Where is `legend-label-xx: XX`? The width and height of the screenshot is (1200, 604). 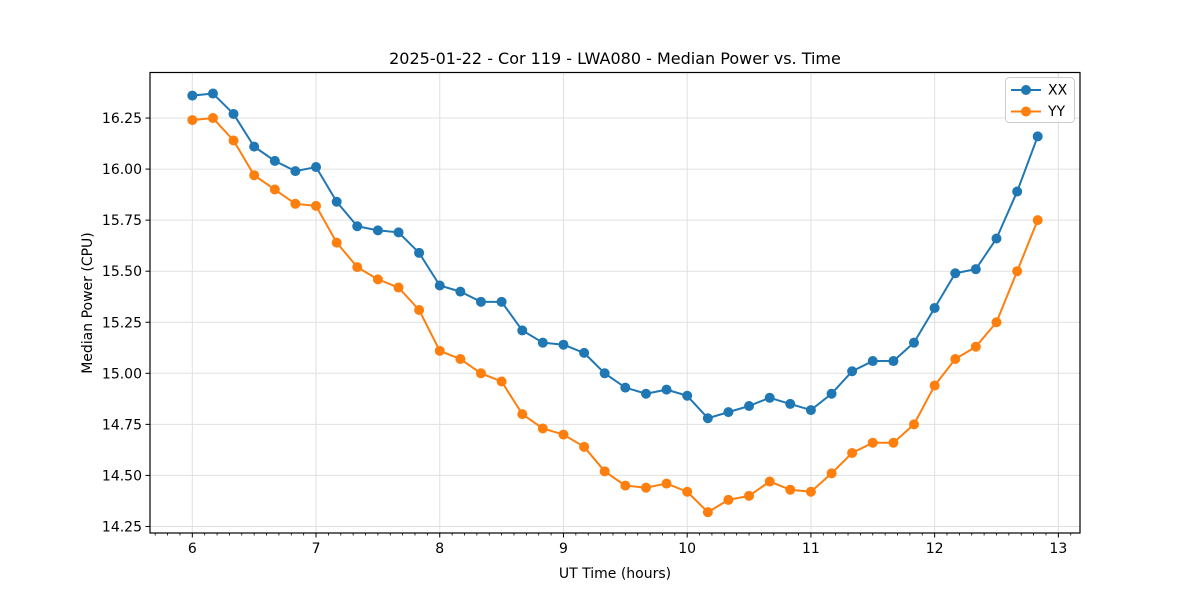
legend-label-xx: XX is located at coordinates (1058, 91).